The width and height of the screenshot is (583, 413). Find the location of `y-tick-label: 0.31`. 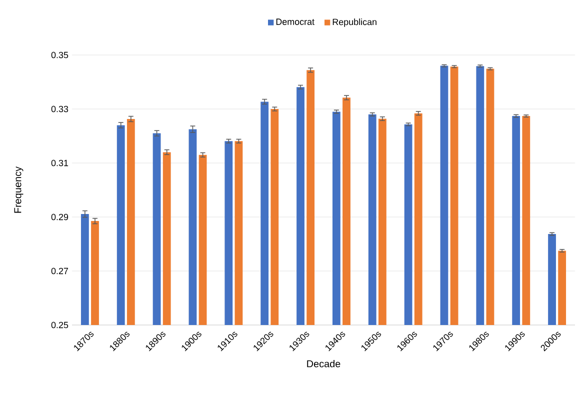

y-tick-label: 0.31 is located at coordinates (59, 163).